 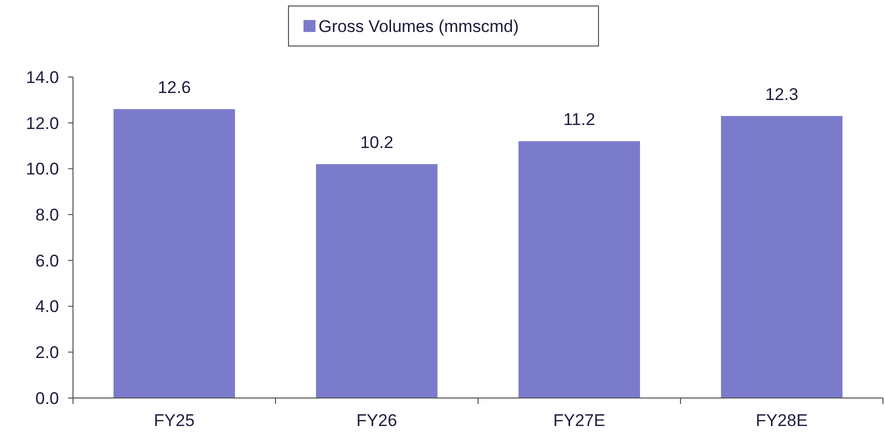 What do you see at coordinates (47, 352) in the screenshot?
I see `y-tick-label: 2.0` at bounding box center [47, 352].